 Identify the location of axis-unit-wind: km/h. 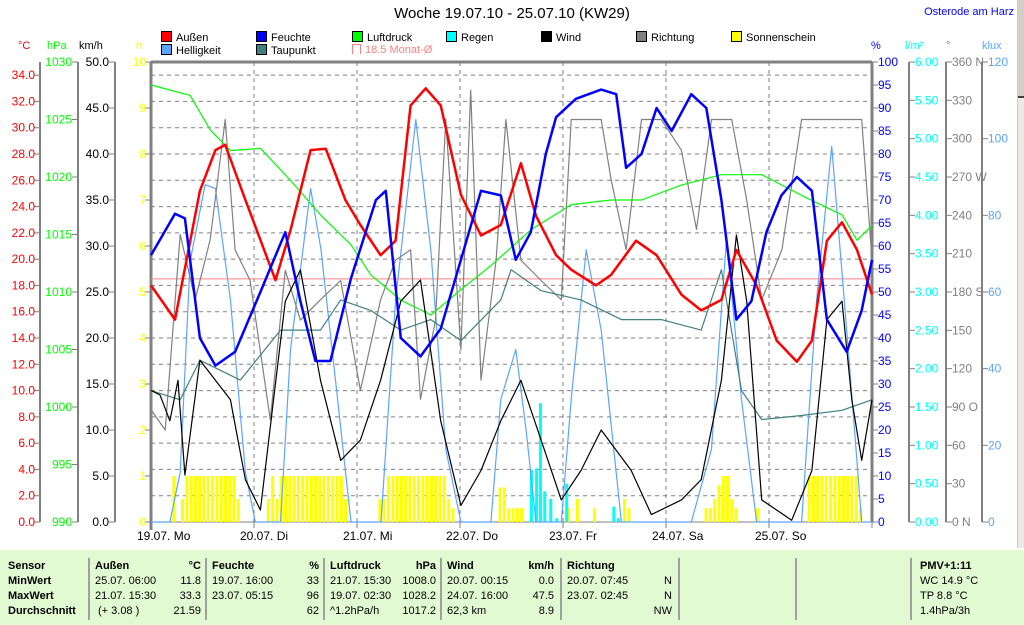
(91, 46).